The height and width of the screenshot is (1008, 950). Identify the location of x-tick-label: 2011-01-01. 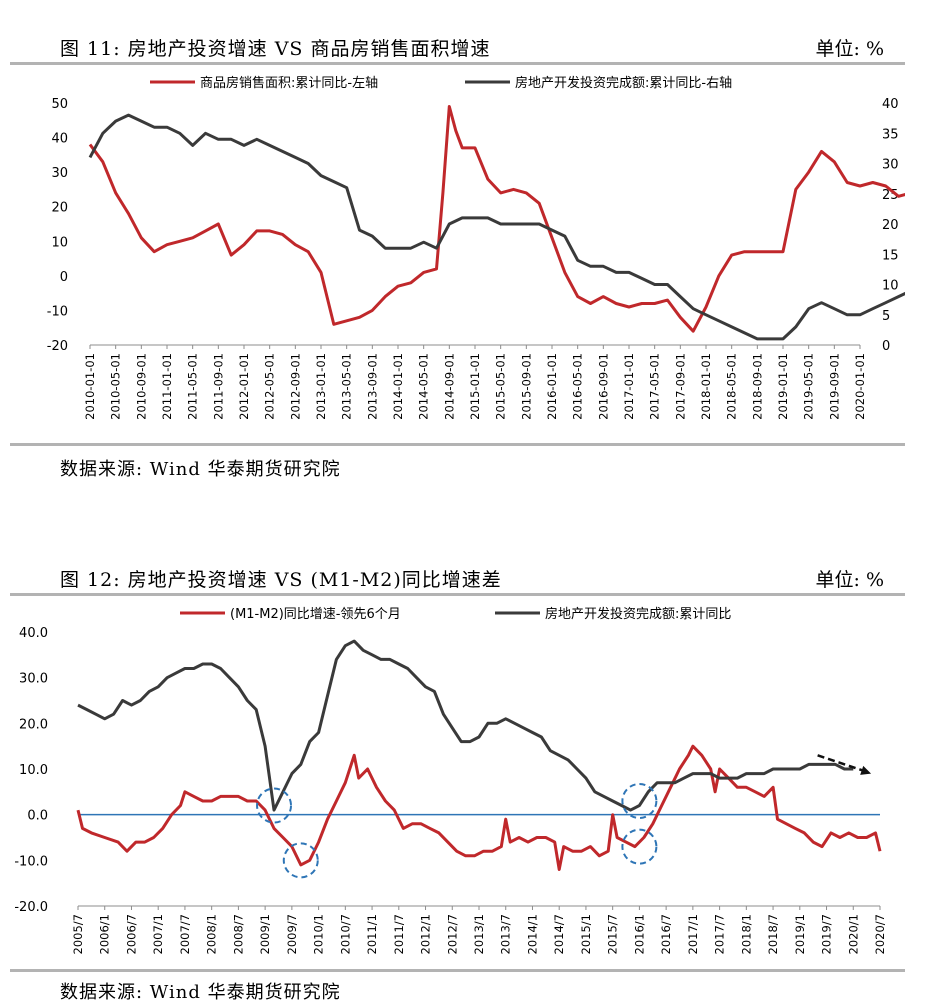
(167, 386).